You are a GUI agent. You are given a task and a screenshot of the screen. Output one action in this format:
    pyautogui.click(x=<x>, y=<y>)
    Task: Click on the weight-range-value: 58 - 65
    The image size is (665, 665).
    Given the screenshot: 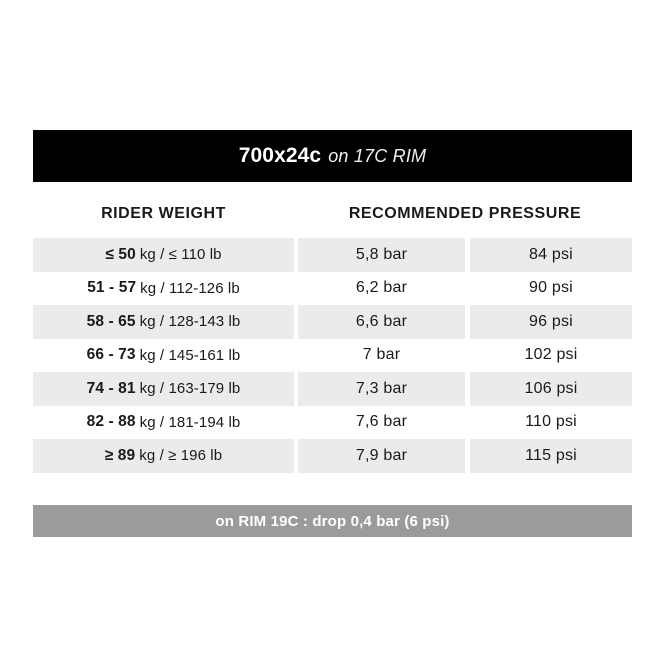 What is the action you would take?
    pyautogui.click(x=111, y=321)
    